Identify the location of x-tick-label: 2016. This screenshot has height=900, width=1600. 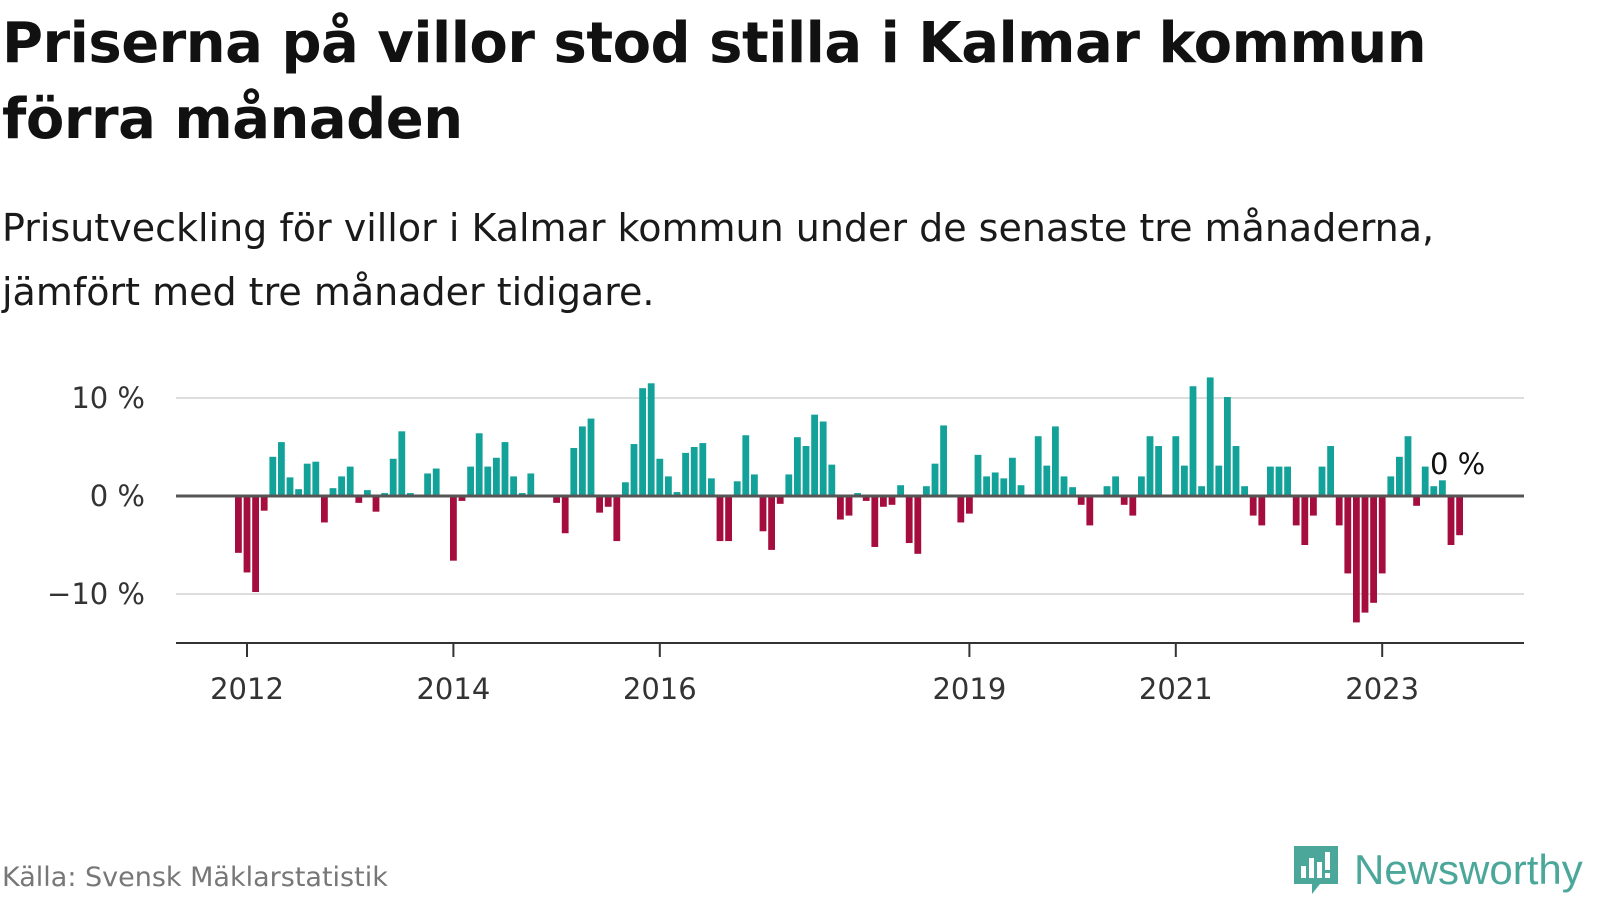
(660, 689).